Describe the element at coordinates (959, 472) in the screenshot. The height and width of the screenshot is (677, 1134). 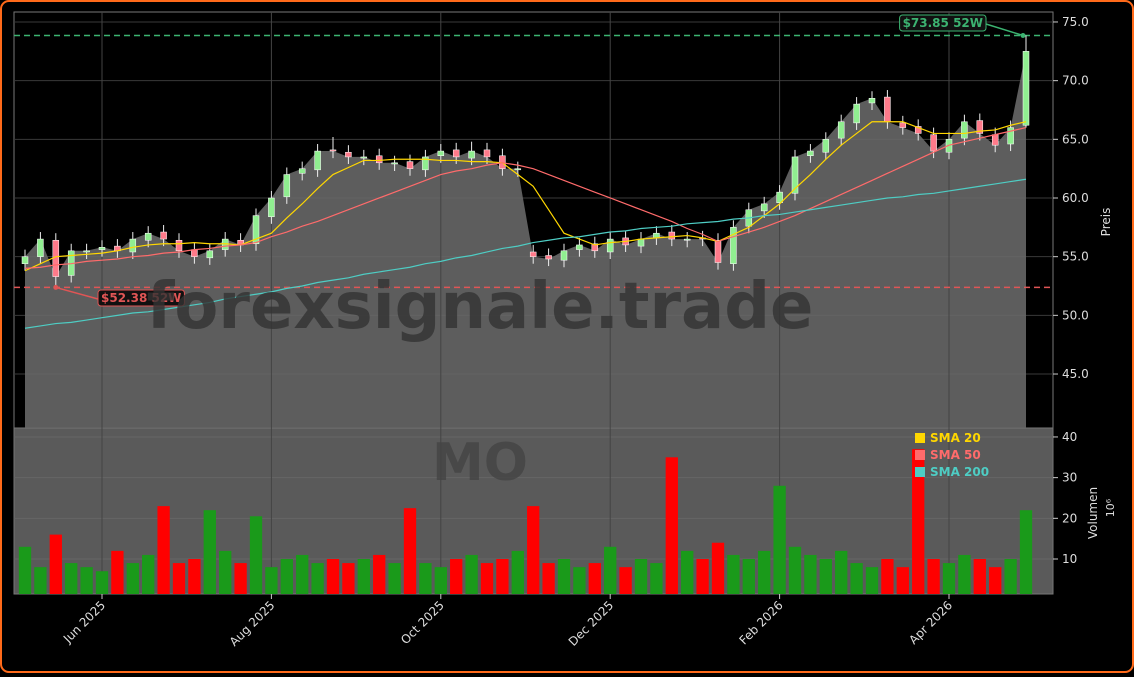
I see `legend-label: SMA 200` at that location.